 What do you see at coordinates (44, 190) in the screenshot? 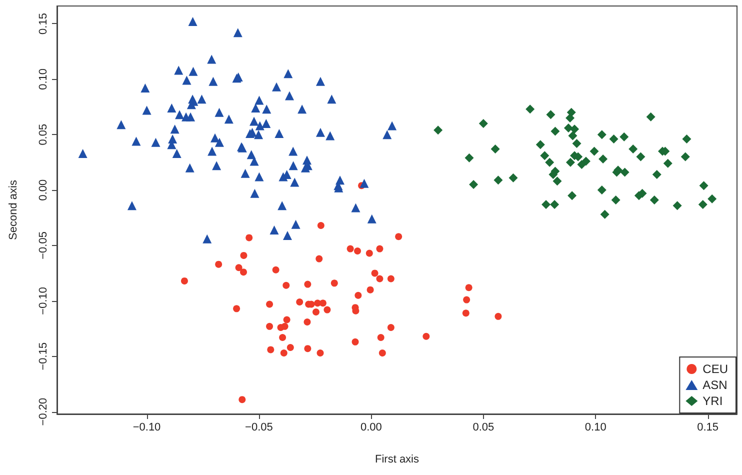
I see `y-tick-label: 0.00` at bounding box center [44, 190].